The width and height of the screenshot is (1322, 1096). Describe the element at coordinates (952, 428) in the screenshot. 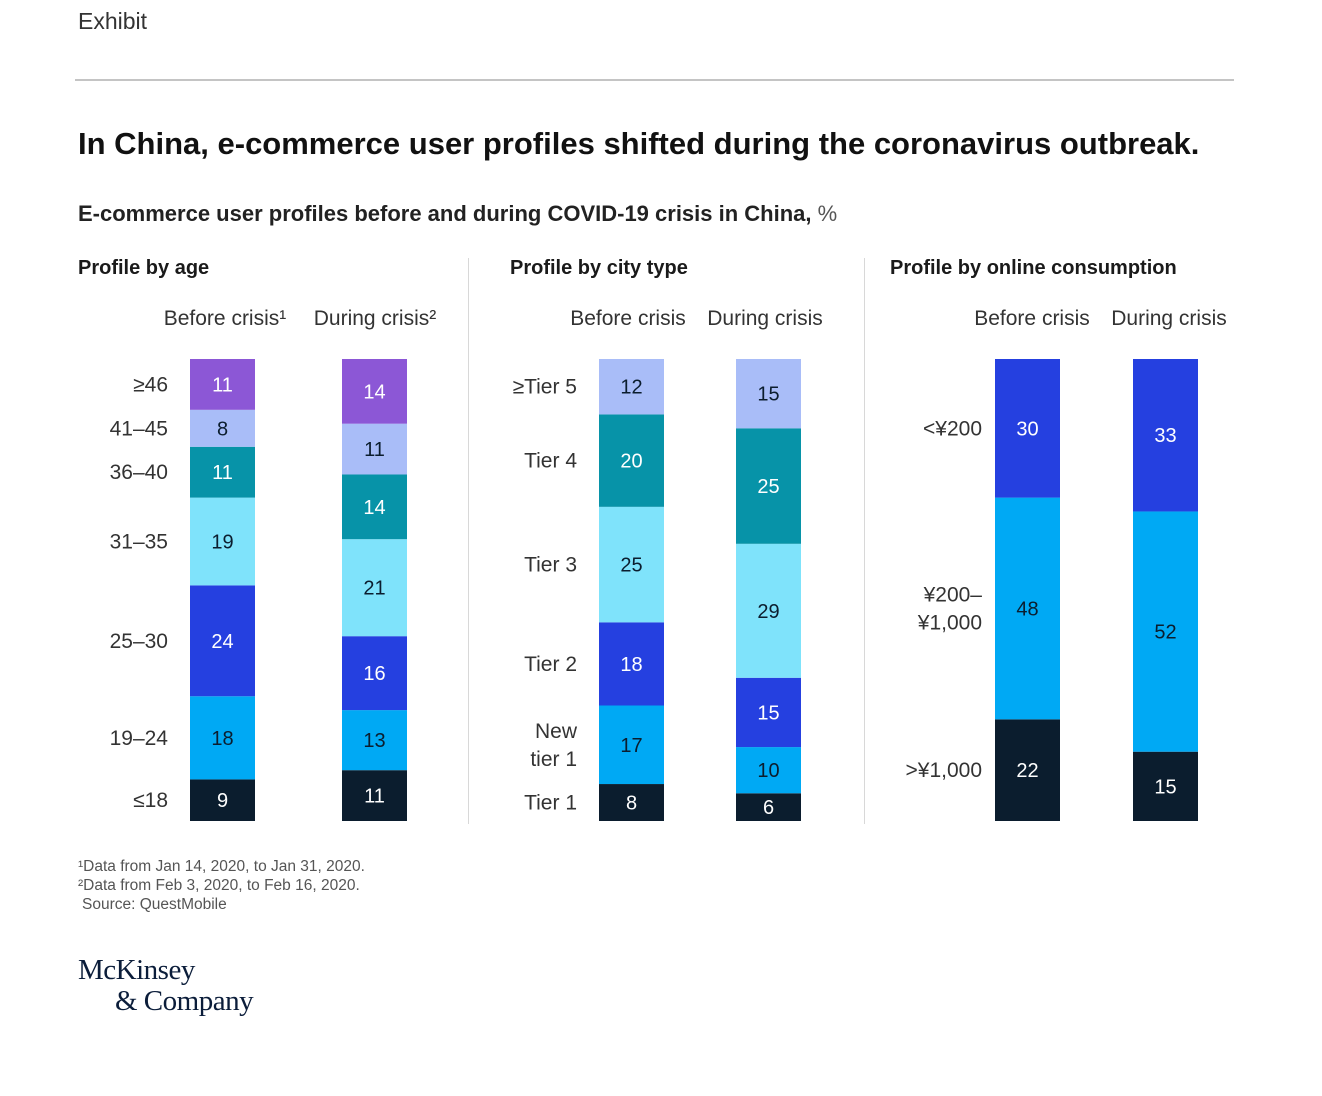

I see `series-label: <¥200` at that location.